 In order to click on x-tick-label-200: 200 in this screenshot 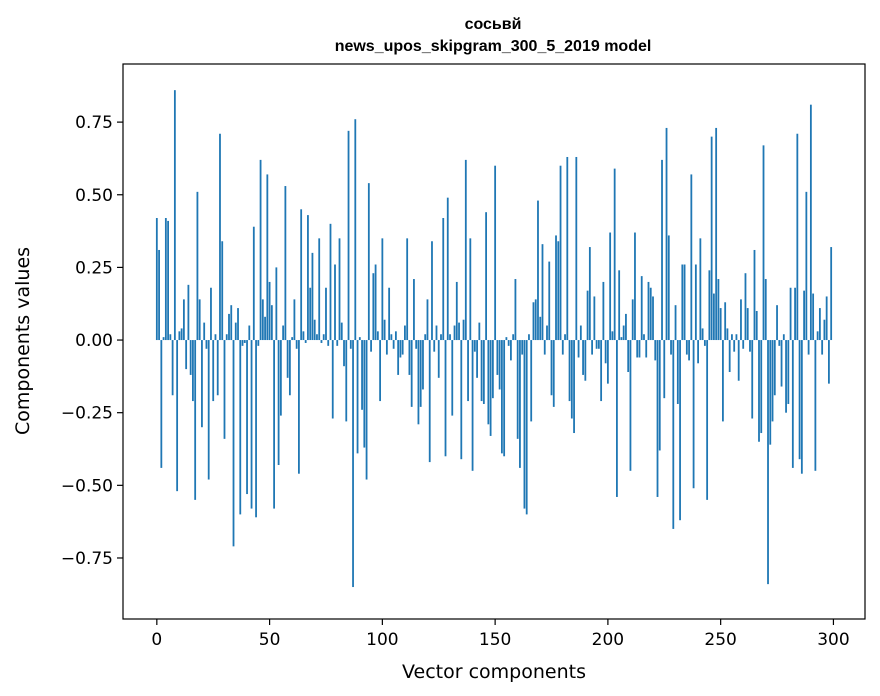, I will do `click(608, 640)`.